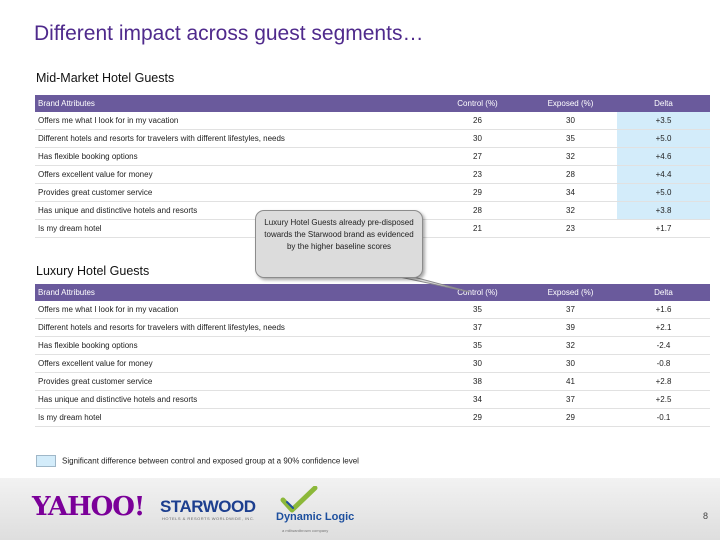  What do you see at coordinates (570, 138) in the screenshot?
I see `exposed-cell: 35` at bounding box center [570, 138].